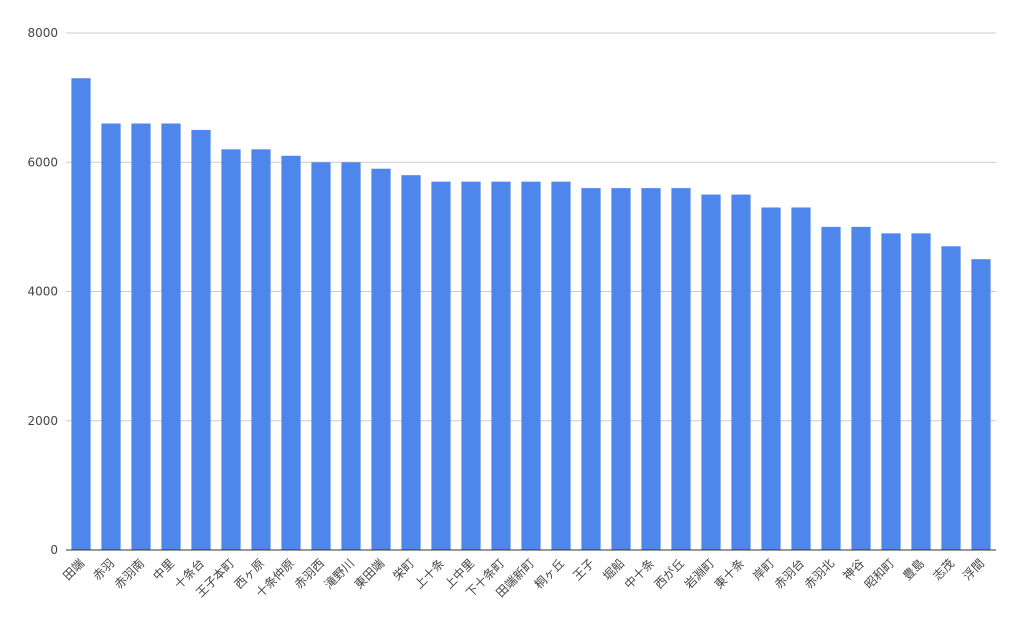  I want to click on x-tick-label: 堀船, so click(614, 570).